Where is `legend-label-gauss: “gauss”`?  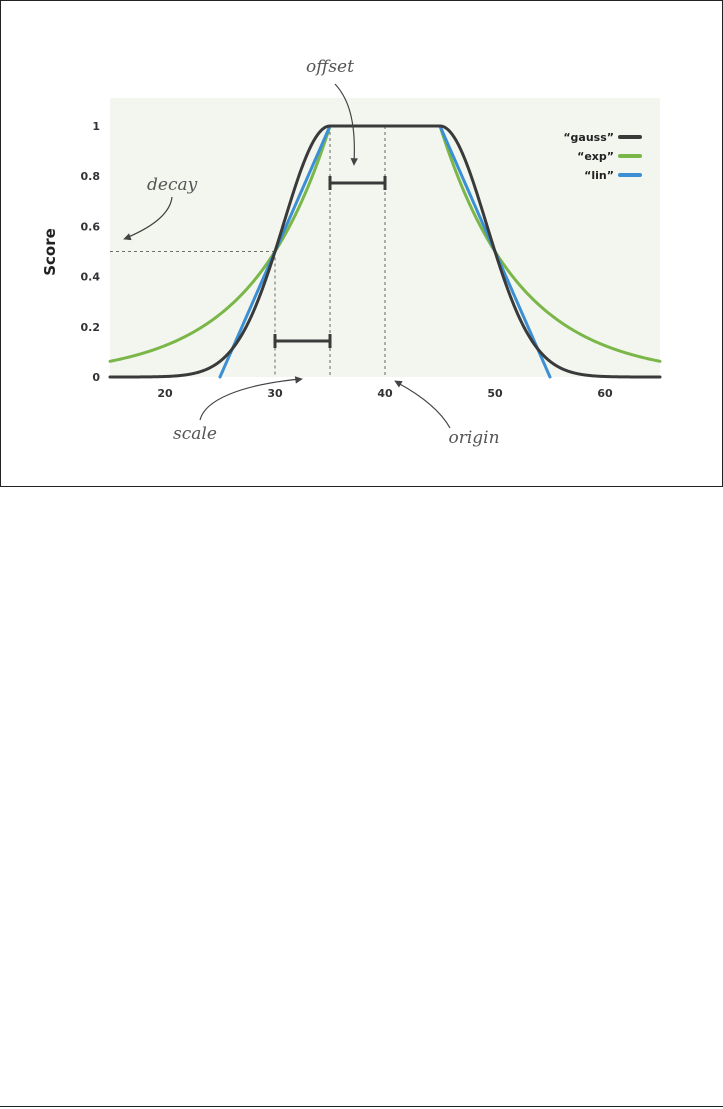
legend-label-gauss: “gauss” is located at coordinates (588, 137).